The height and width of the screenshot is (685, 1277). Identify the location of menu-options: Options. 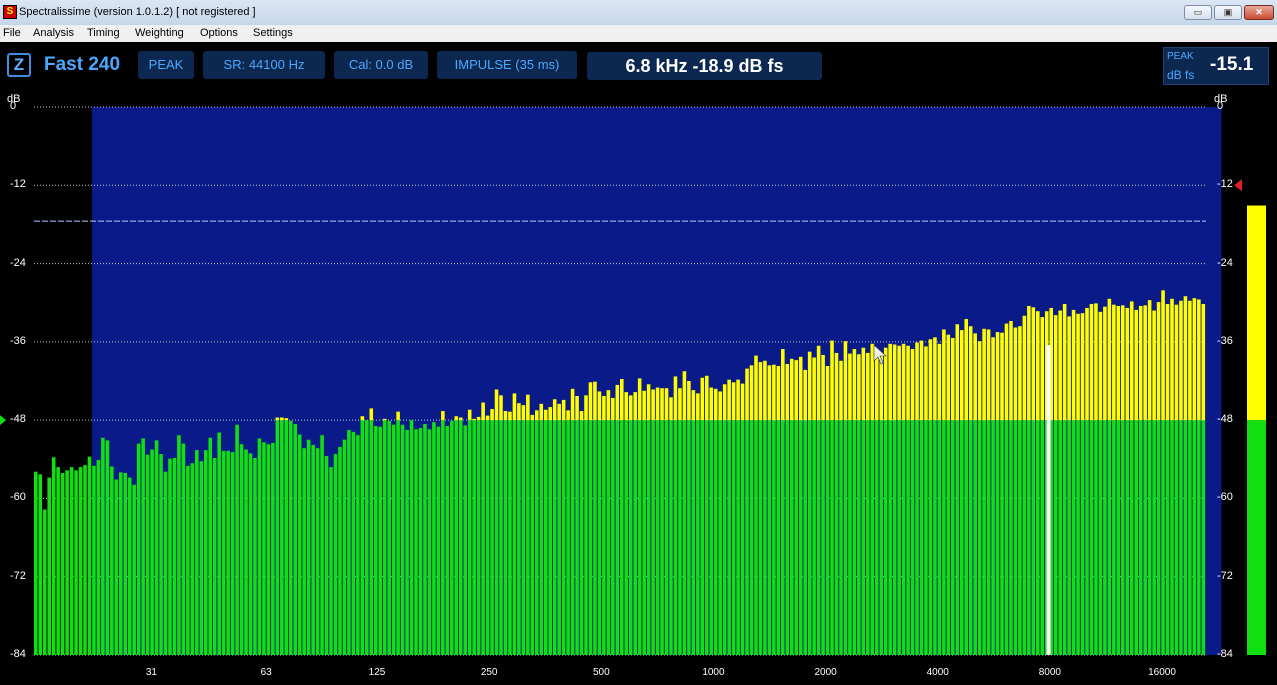
(219, 33).